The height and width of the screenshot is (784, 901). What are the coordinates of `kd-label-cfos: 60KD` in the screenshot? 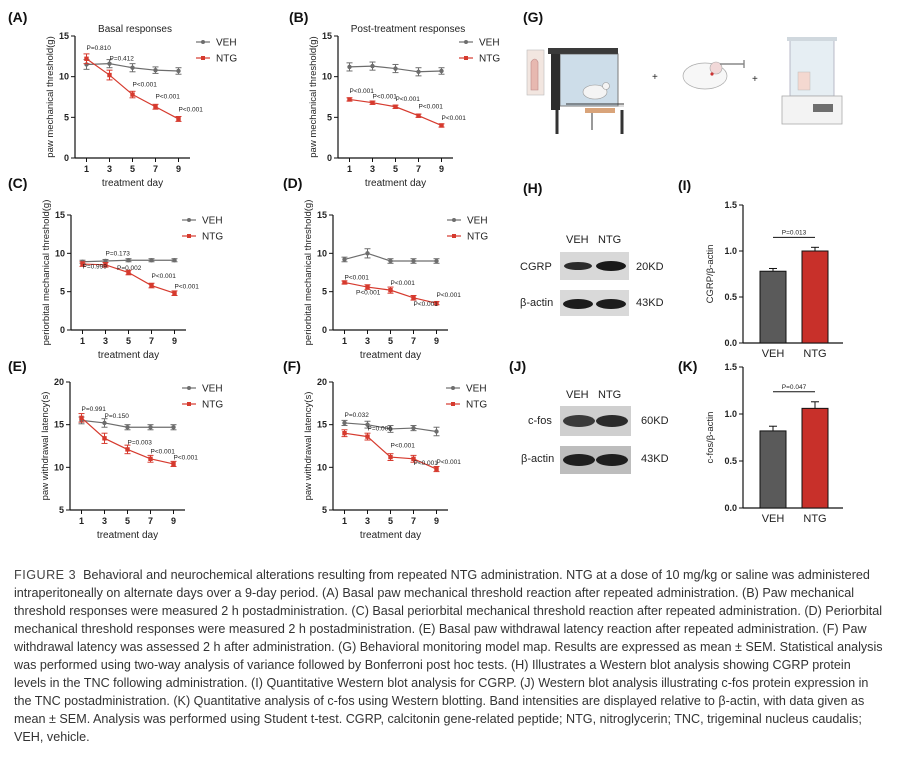 It's located at (655, 421).